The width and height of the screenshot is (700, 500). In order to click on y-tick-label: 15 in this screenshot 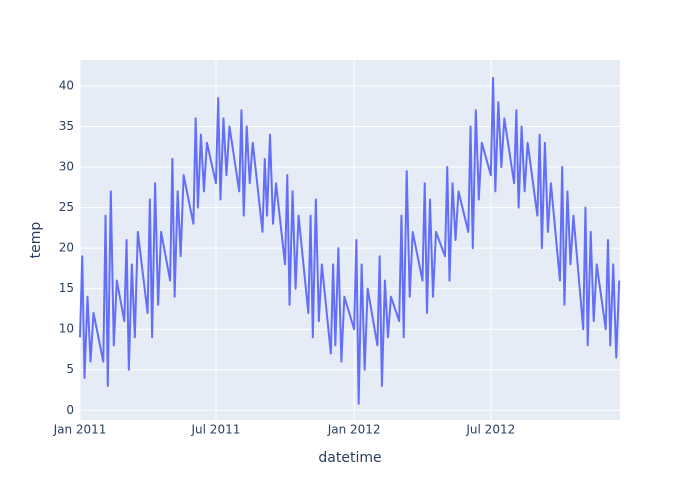, I will do `click(66, 288)`.